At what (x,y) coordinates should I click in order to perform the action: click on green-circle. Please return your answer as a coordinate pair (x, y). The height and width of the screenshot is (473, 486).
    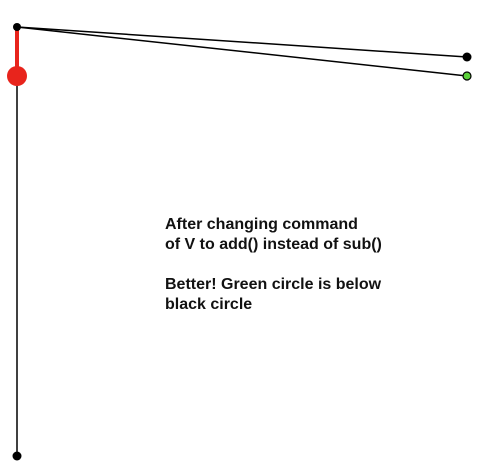
    Looking at the image, I should click on (467, 76).